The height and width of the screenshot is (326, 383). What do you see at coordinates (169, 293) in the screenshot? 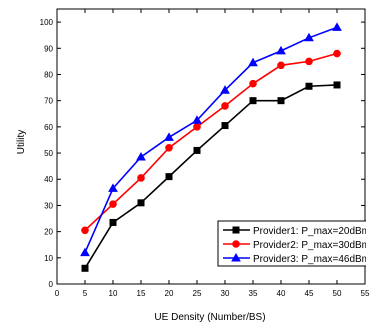
I see `x-tick-label: 20` at bounding box center [169, 293].